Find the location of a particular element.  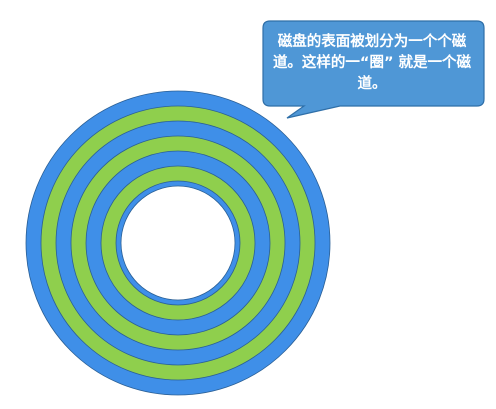

callout-text: 磁盘的表面被划分为一个个磁道。这样的一“圈” 就是一个磁道。 is located at coordinates (372, 62).